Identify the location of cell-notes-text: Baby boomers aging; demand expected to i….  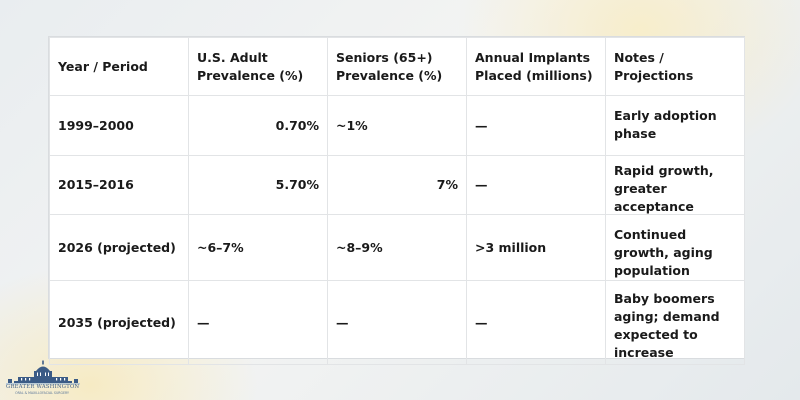
(667, 325).